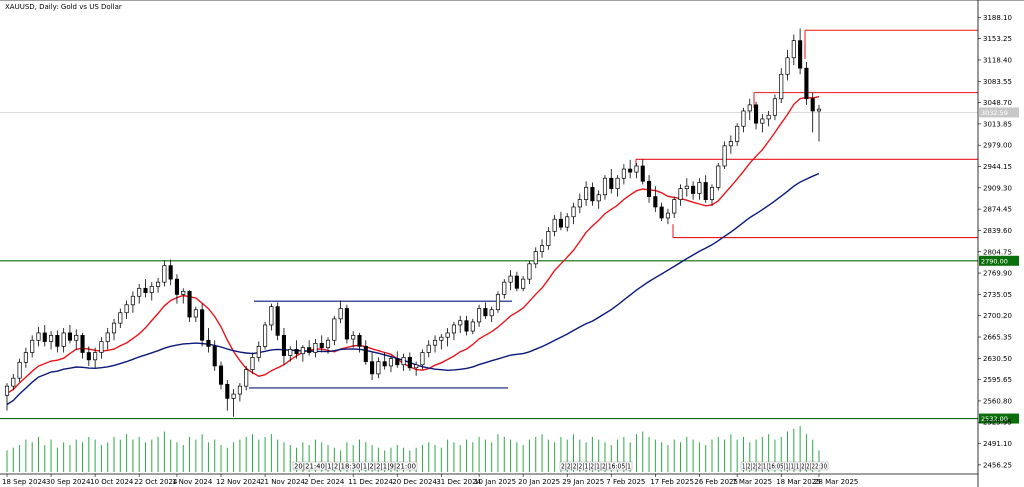 Image resolution: width=1024 pixels, height=487 pixels. Describe the element at coordinates (324, 482) in the screenshot. I see `x-tick-label: 2 Dec 2024` at that location.